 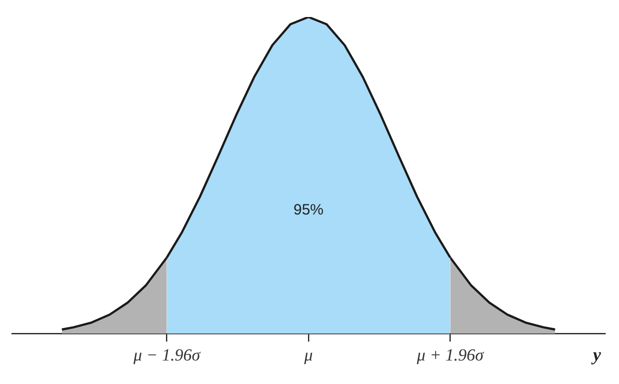 I want to click on annotation: 95%, so click(x=308, y=209).